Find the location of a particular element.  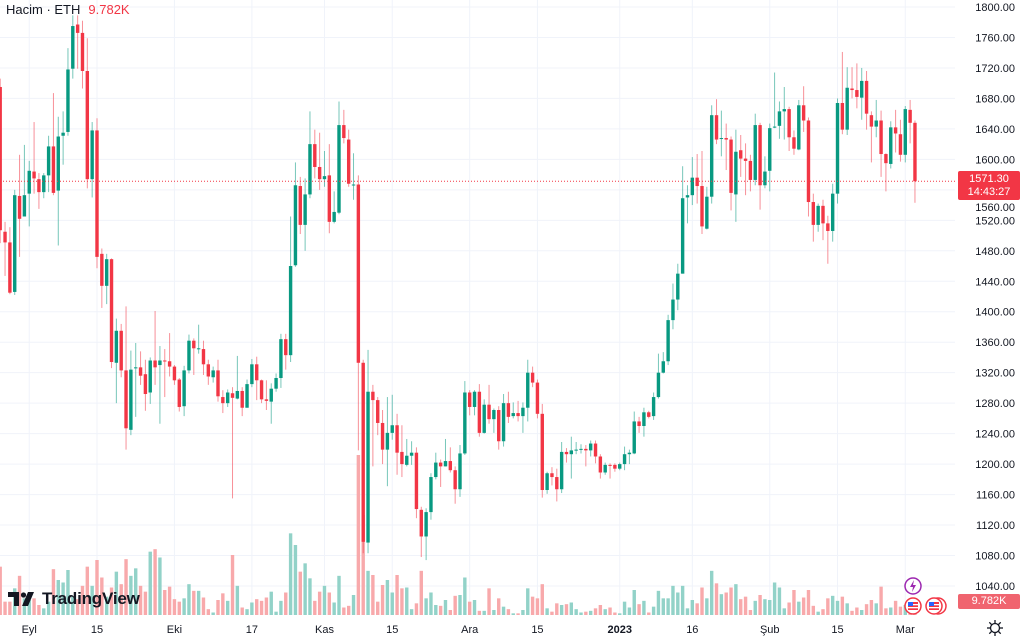

time-tick-label: Mar is located at coordinates (905, 630).